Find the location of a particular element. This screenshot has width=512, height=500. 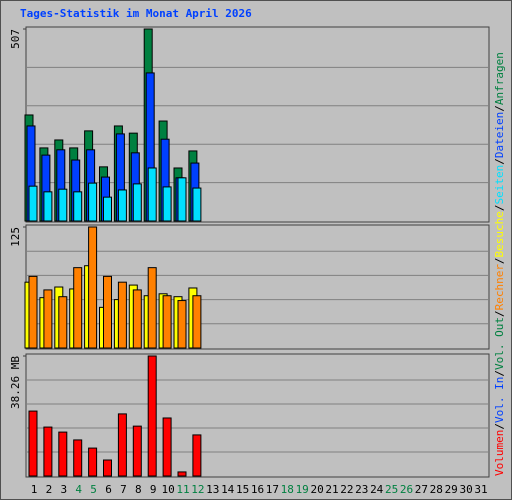

legend-entry: Rechner is located at coordinates (499, 287).